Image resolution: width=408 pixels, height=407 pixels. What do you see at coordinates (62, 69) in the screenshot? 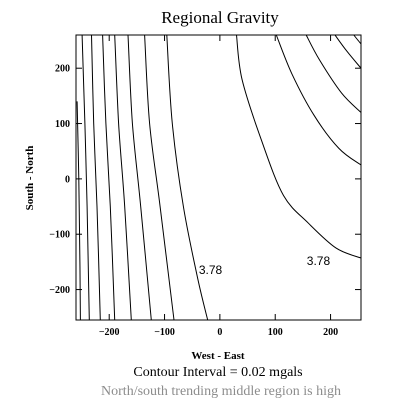
I see `y-tick-label: 200` at bounding box center [62, 69].